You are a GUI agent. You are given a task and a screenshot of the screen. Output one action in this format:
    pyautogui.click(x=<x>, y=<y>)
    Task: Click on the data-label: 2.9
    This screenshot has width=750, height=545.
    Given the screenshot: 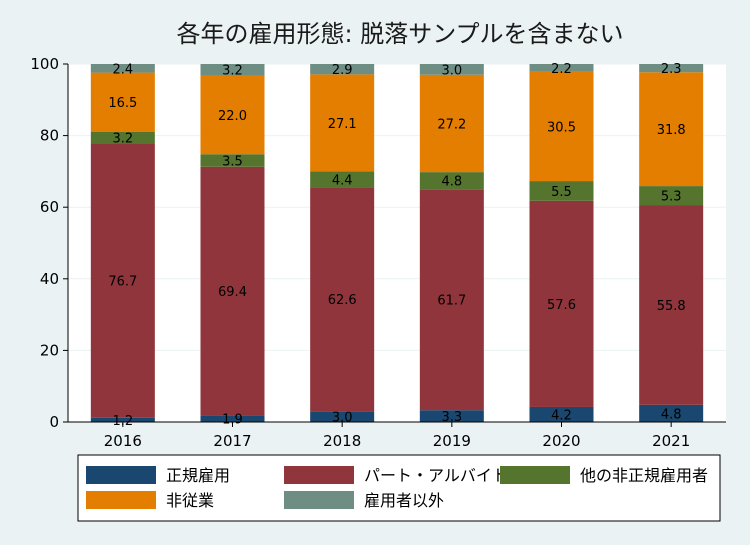 What is the action you would take?
    pyautogui.click(x=342, y=70)
    